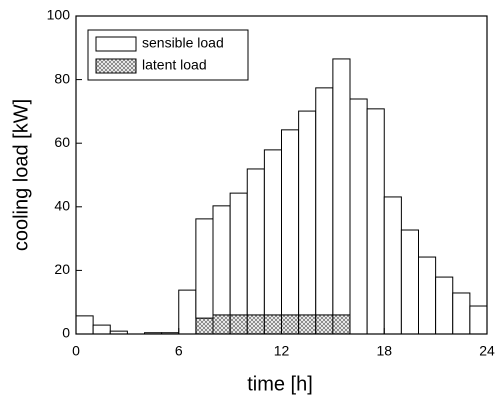  Describe the element at coordinates (174, 65) in the screenshot. I see `legend-label: latent load` at that location.